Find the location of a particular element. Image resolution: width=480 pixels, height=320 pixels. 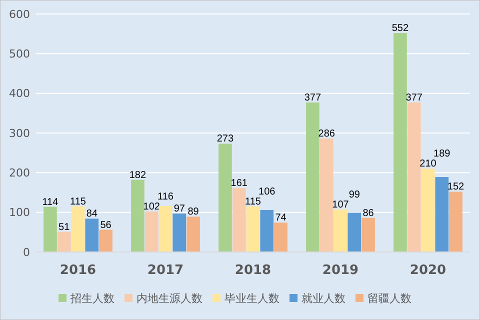

y-tick-label: 300 is located at coordinates (19, 133).